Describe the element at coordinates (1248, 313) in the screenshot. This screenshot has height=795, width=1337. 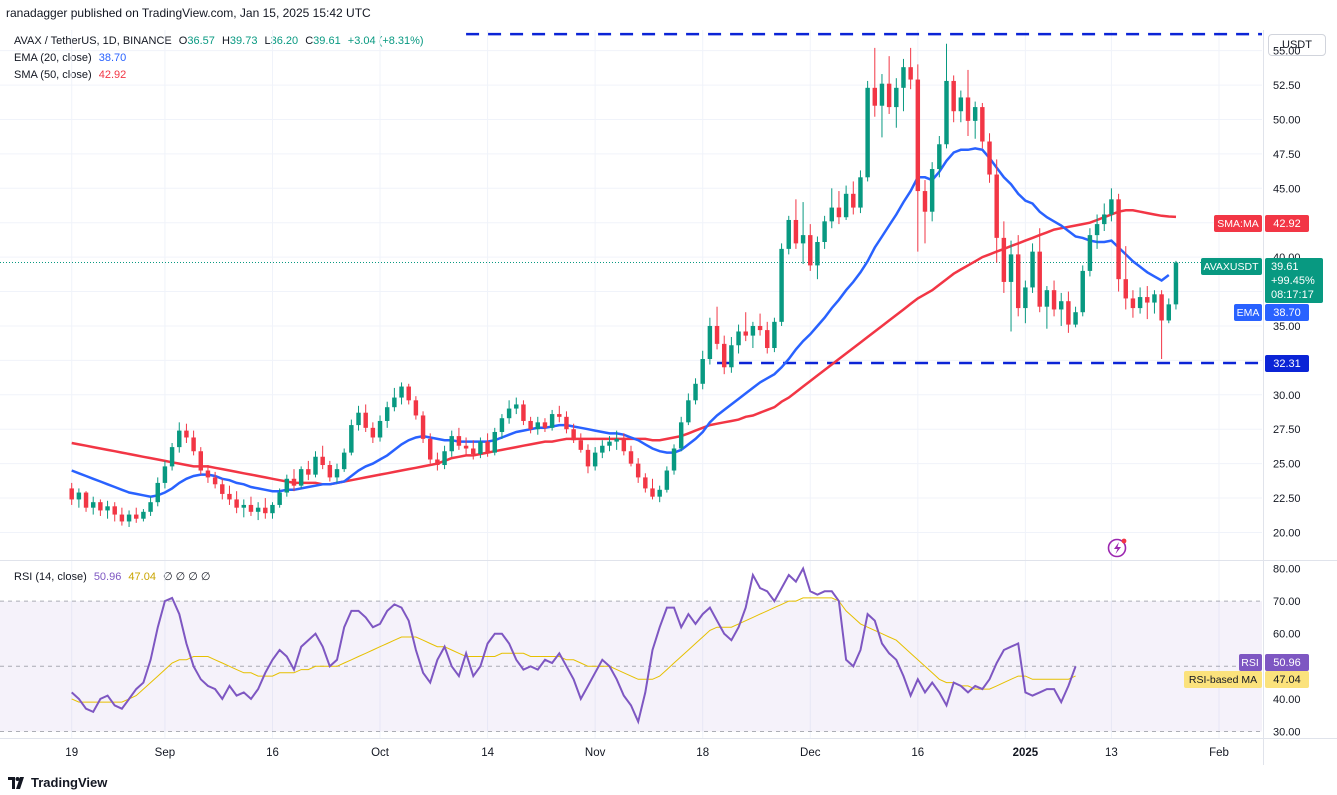
I see `ema-badge-label: EMA` at that location.